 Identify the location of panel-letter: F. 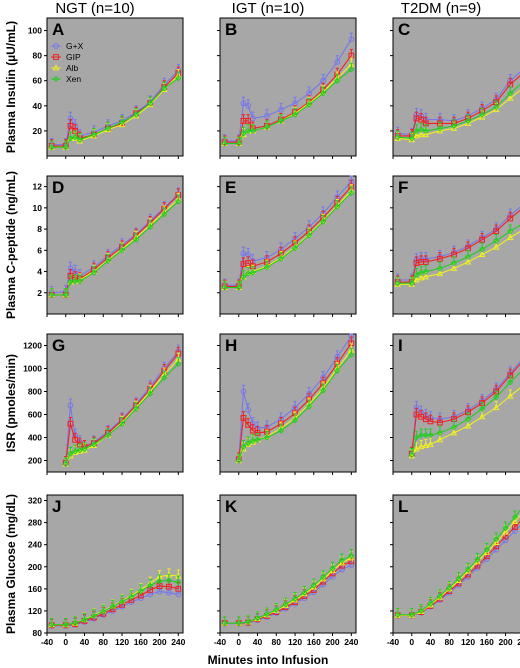
(403, 187).